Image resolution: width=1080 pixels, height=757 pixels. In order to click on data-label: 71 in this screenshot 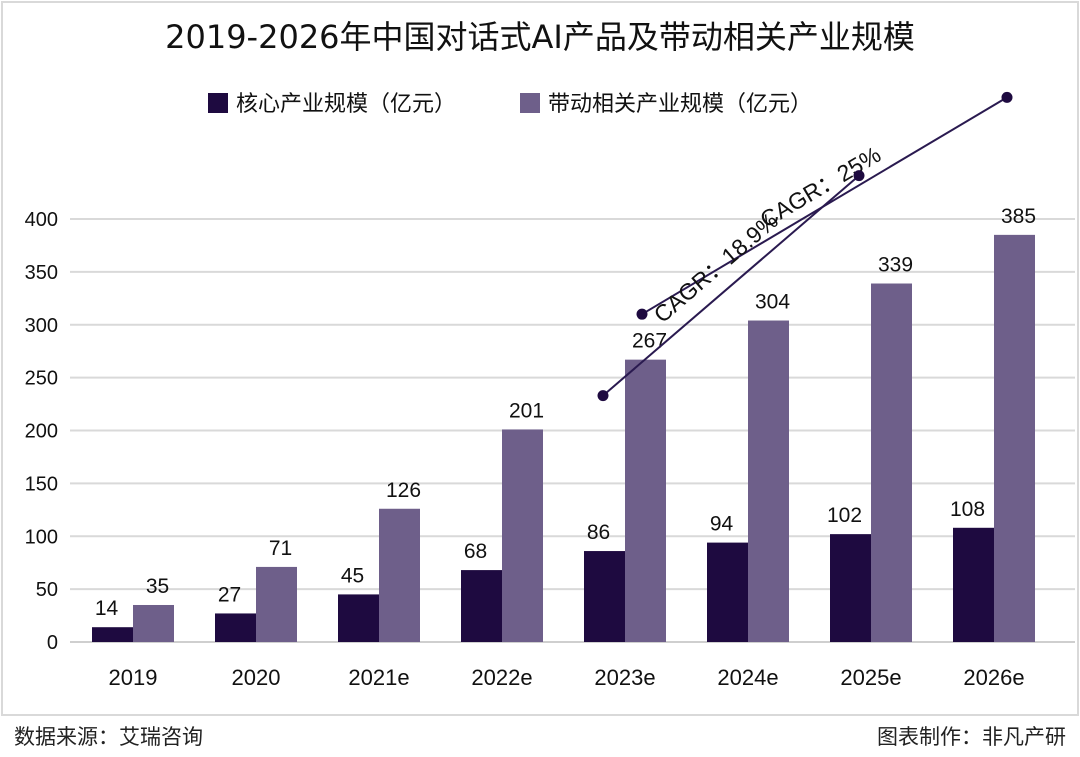, I will do `click(280, 548)`.